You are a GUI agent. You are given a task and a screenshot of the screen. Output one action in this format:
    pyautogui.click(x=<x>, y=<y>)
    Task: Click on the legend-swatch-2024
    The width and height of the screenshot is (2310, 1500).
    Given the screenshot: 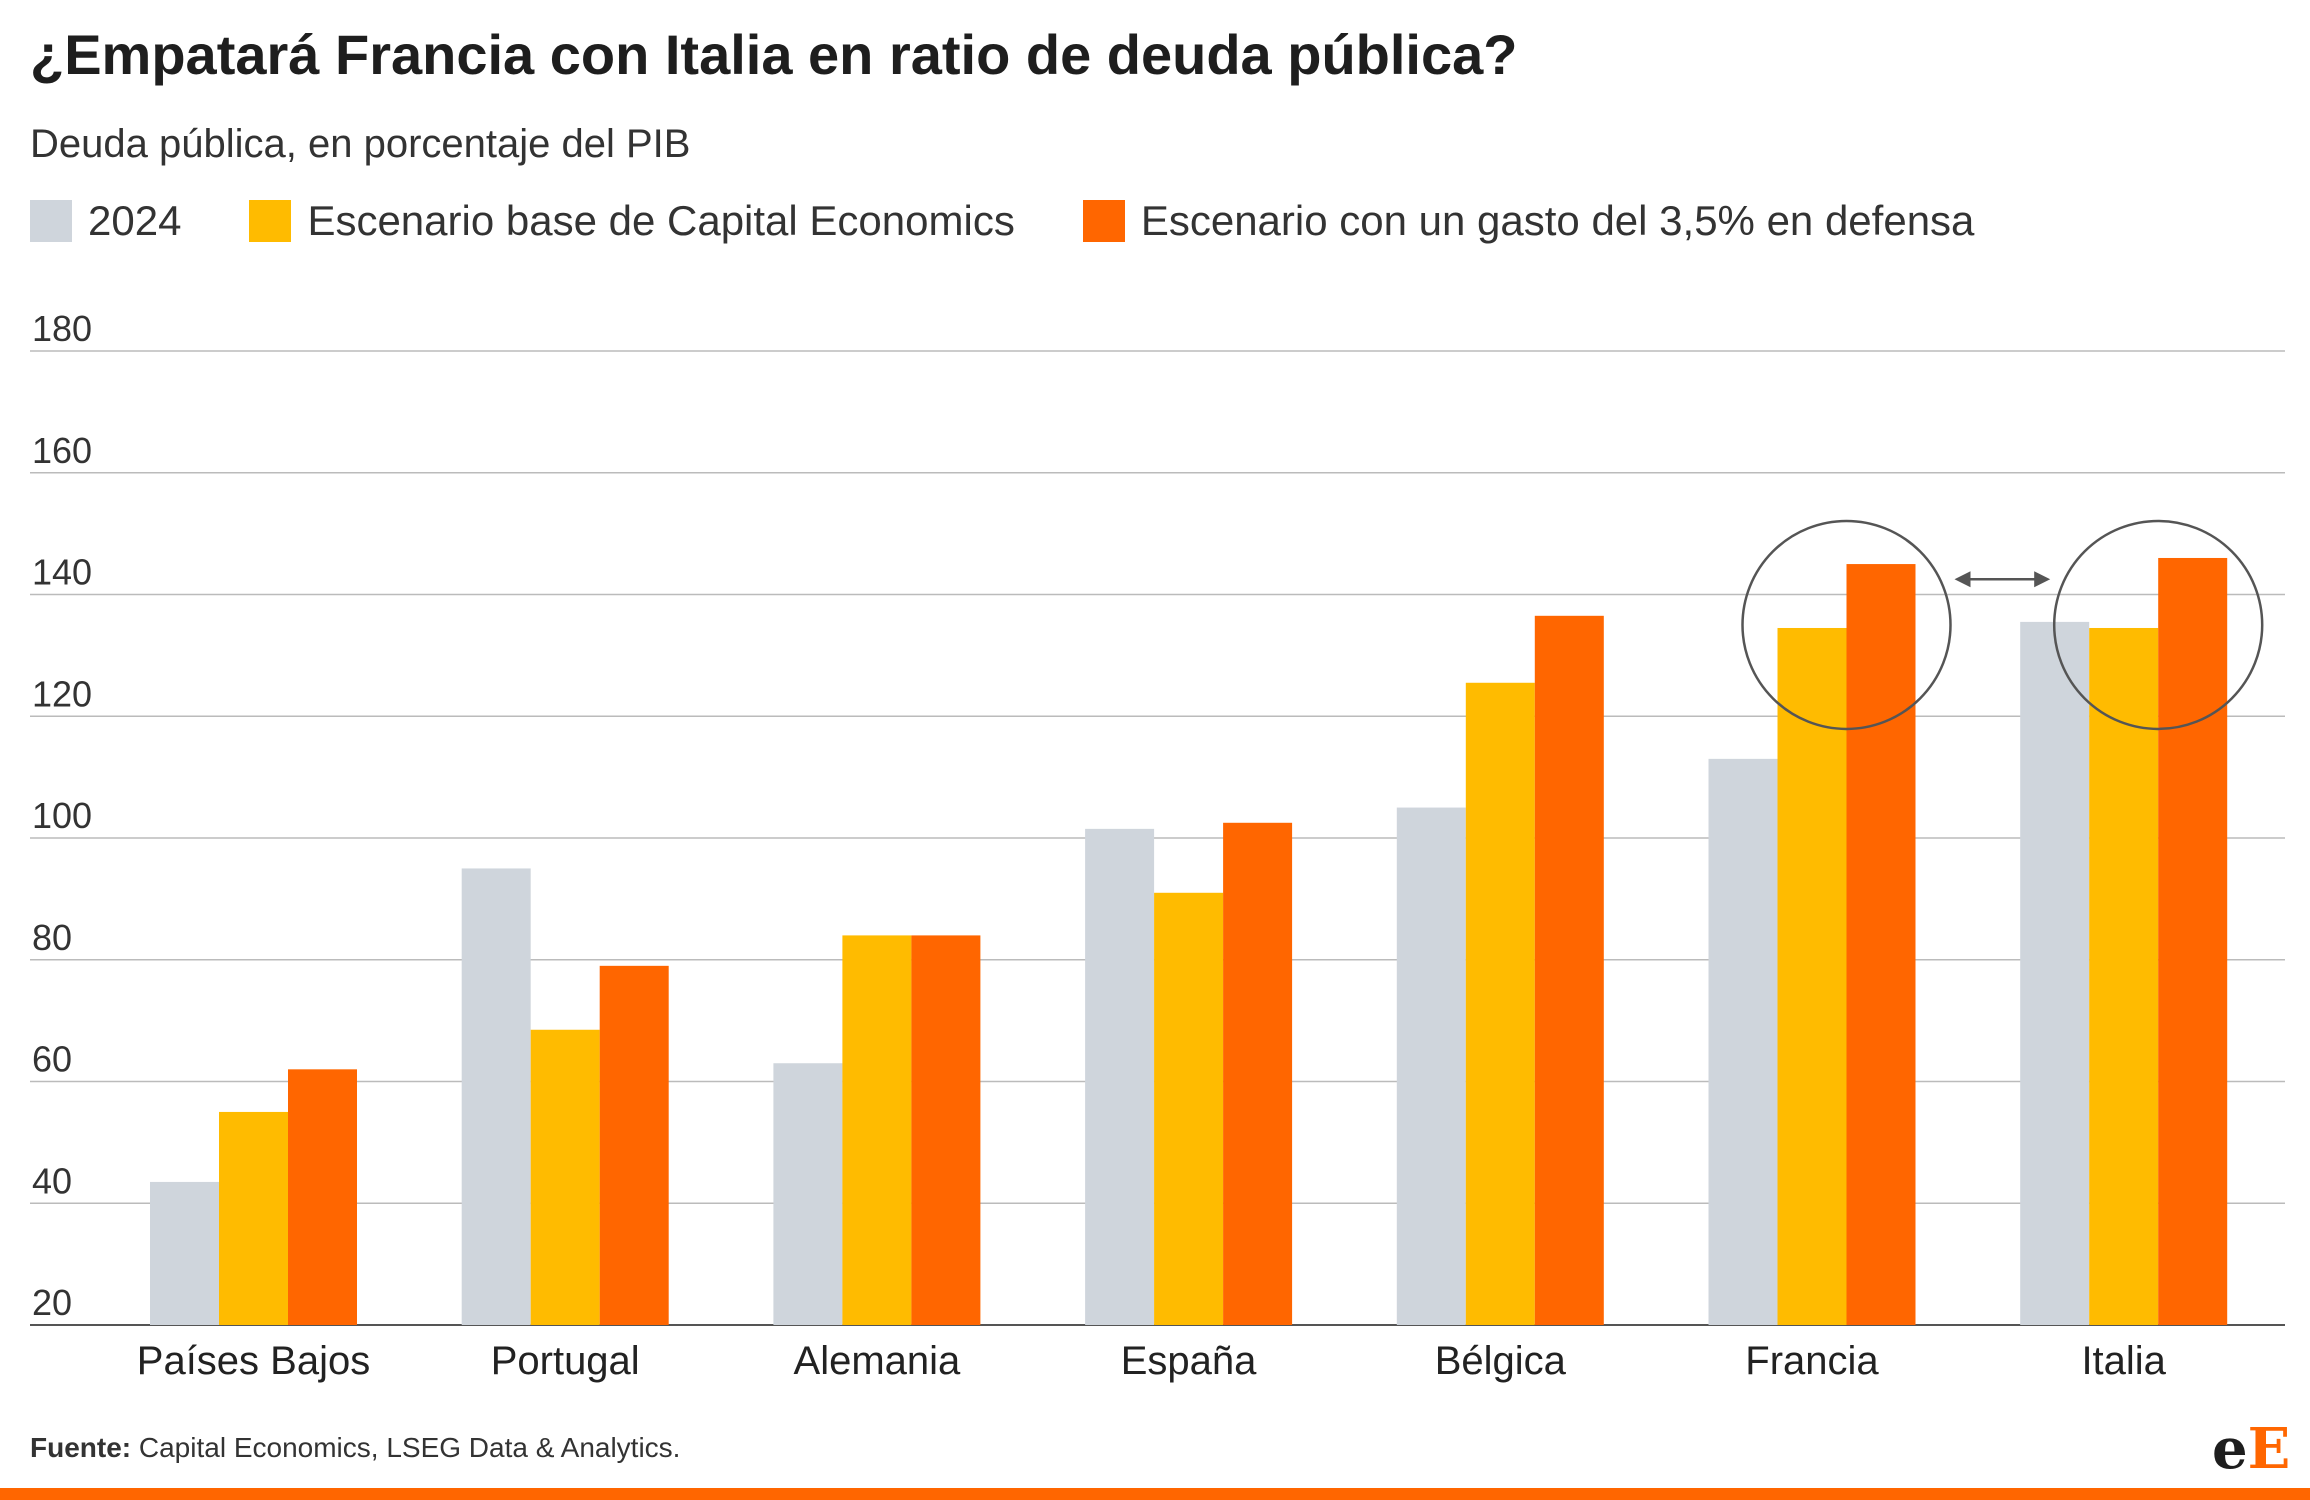 What is the action you would take?
    pyautogui.click(x=51, y=221)
    